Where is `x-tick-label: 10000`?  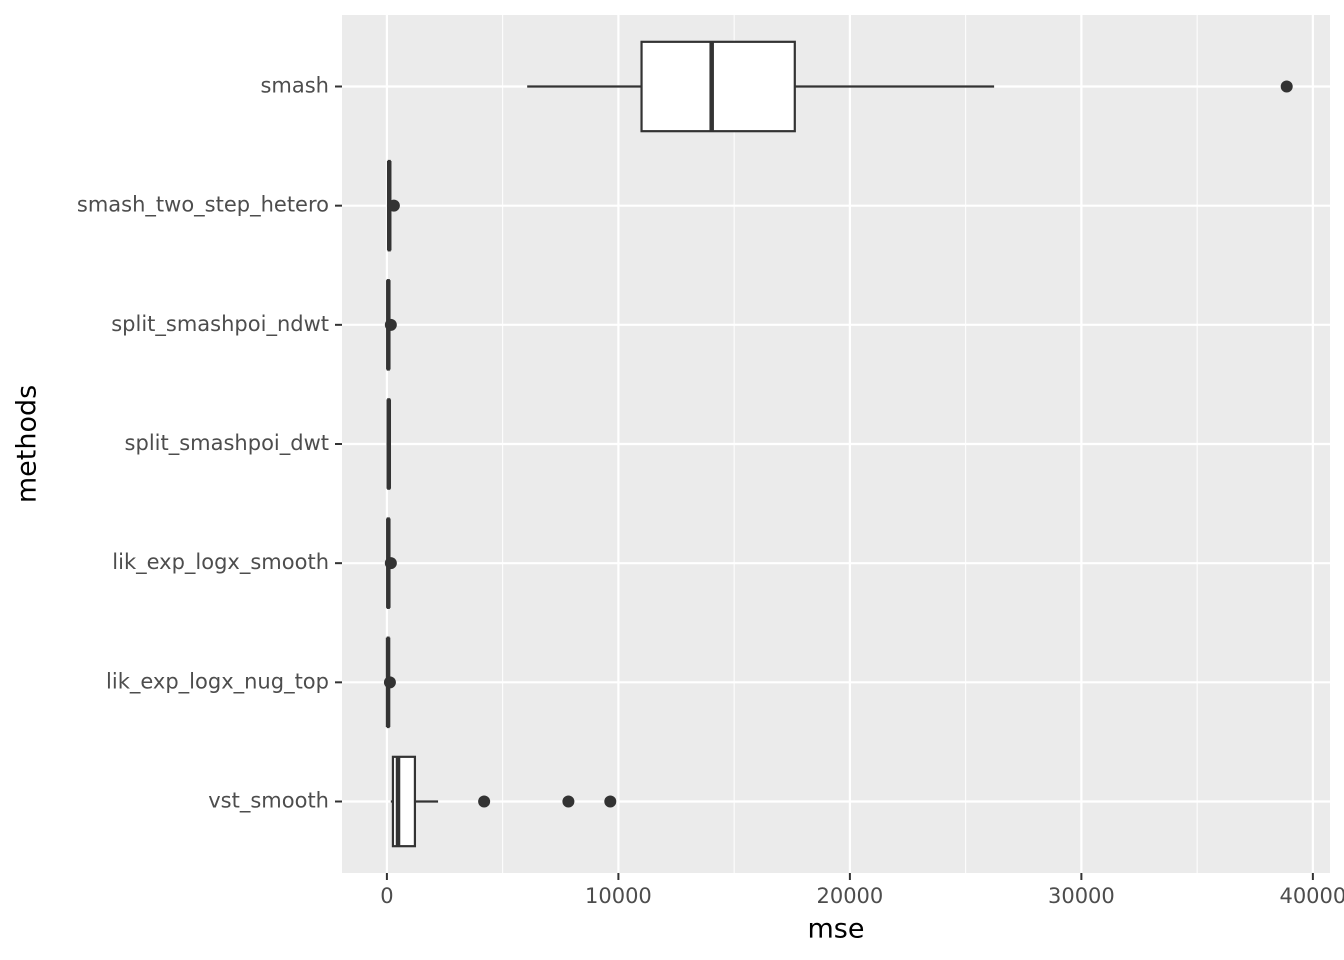
x-tick-label: 10000 is located at coordinates (618, 896).